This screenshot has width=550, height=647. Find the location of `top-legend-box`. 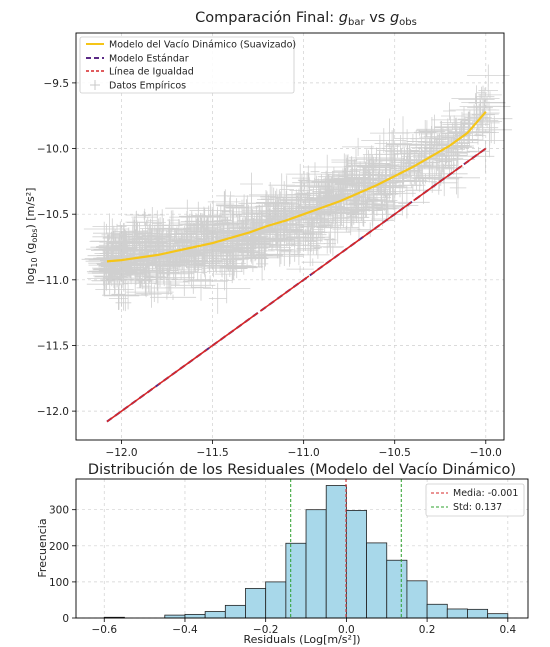

top-legend-box is located at coordinates (187, 65).